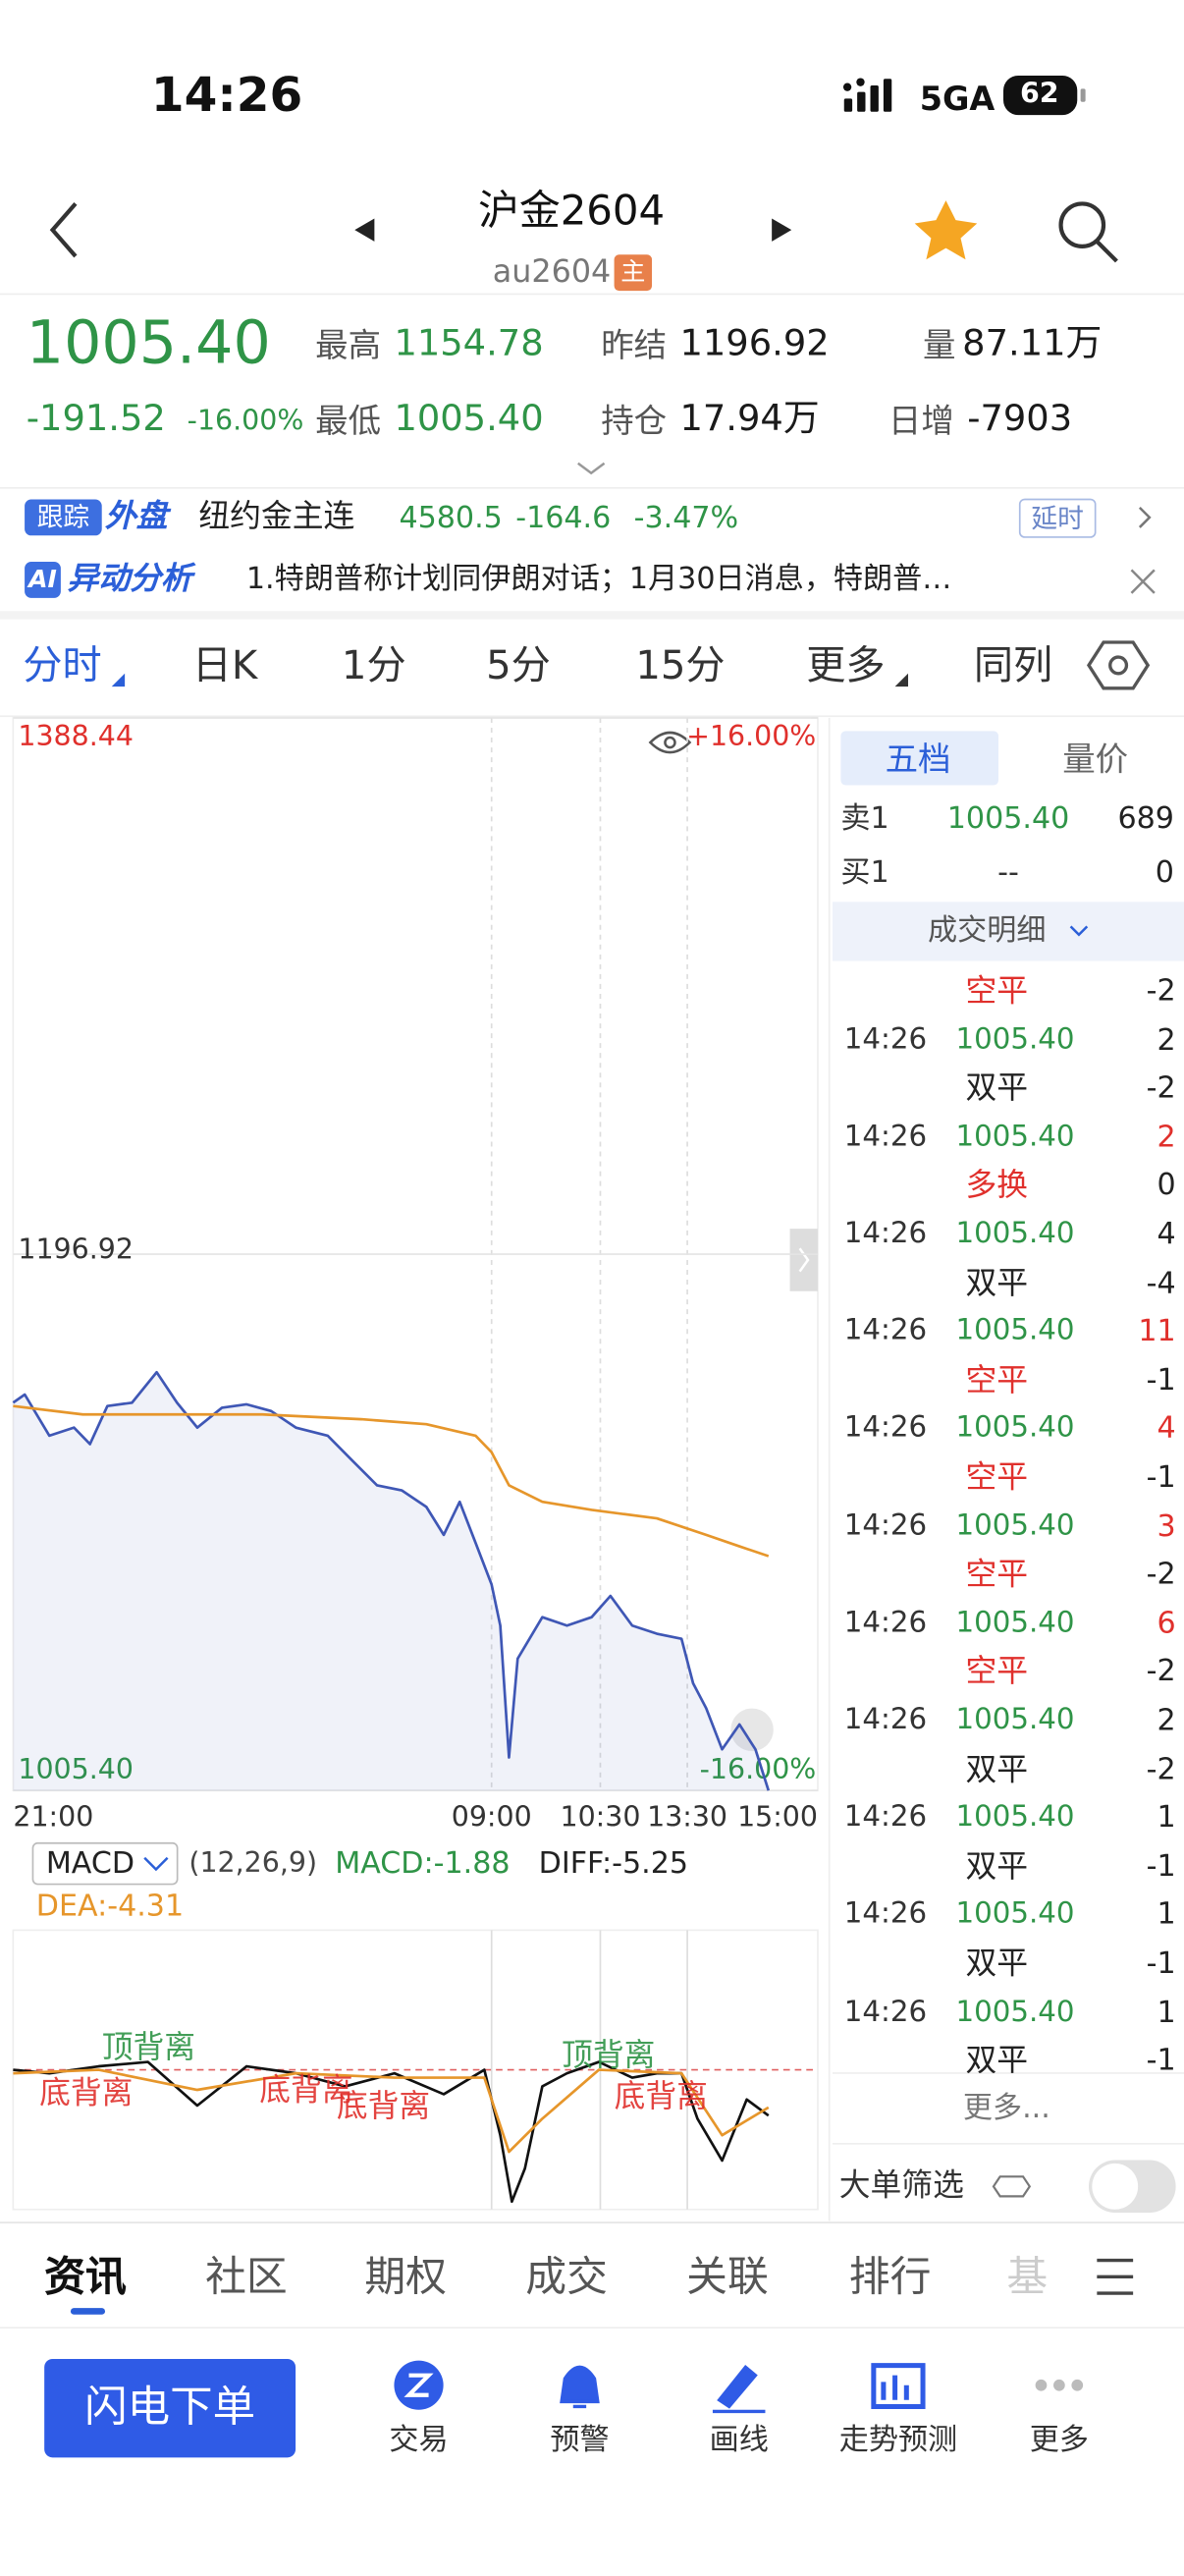 The width and height of the screenshot is (1184, 2576). What do you see at coordinates (566, 2277) in the screenshot?
I see `bottom-tab: 成交` at bounding box center [566, 2277].